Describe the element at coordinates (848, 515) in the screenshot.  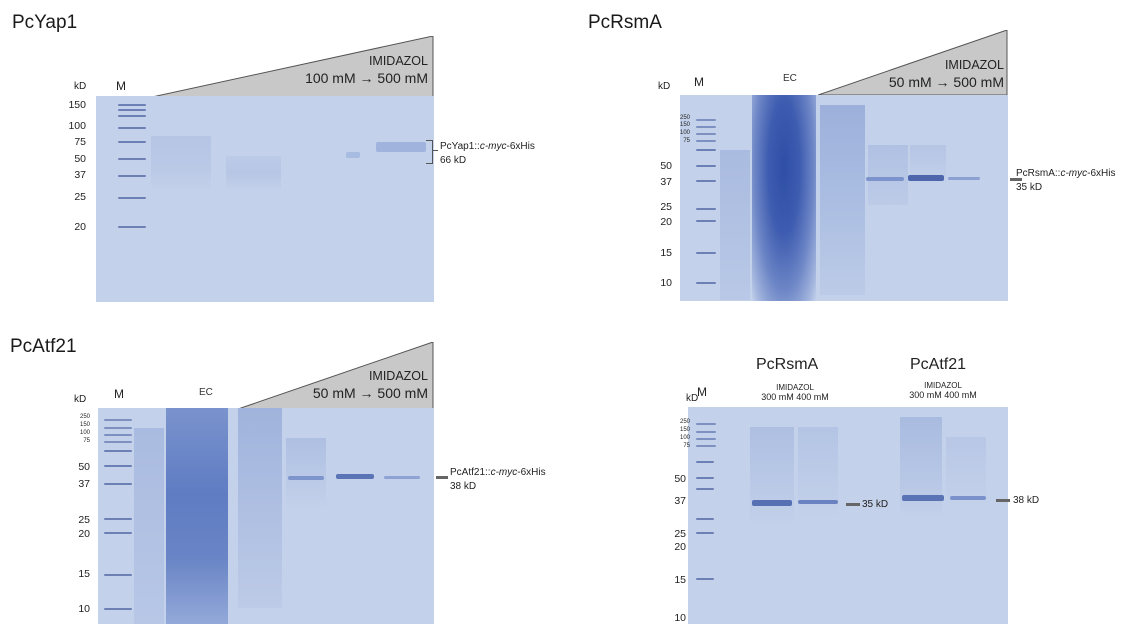
I see `gel-comparison` at that location.